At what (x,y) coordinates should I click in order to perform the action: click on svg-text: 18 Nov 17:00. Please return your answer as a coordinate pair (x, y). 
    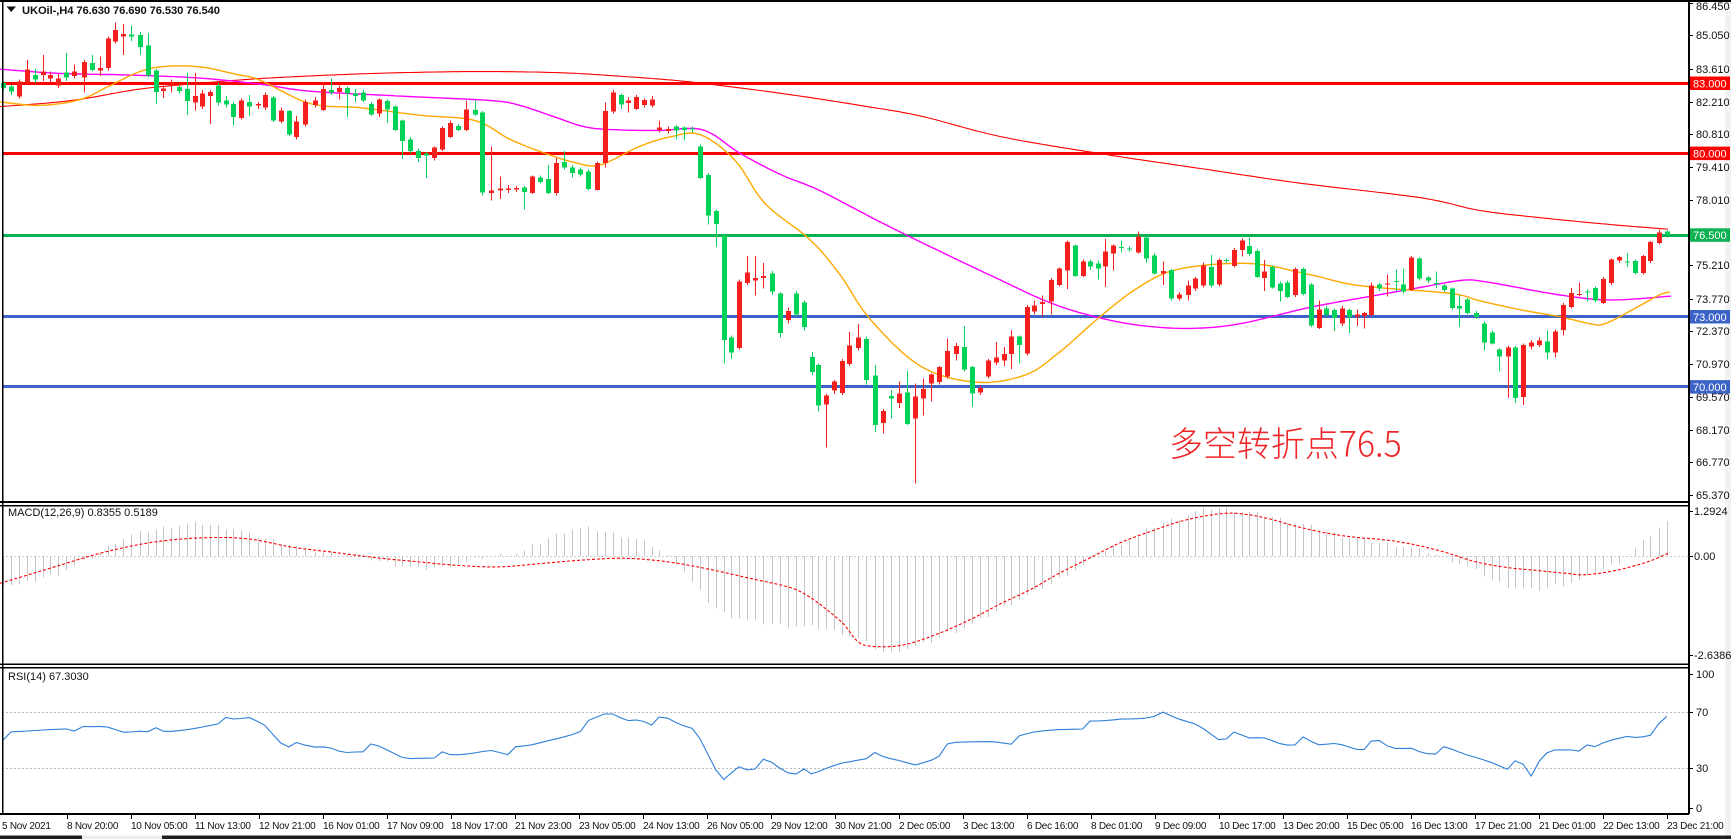
    Looking at the image, I should click on (479, 826).